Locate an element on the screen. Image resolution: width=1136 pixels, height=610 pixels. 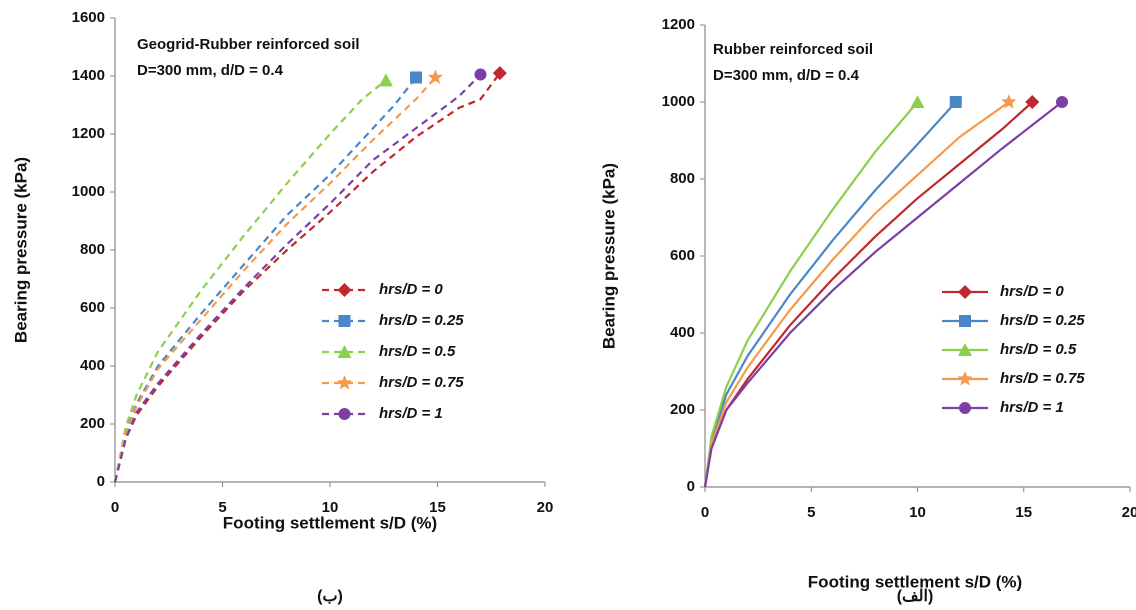
annotation: Rubber reinforced soil is located at coordinates (793, 49).